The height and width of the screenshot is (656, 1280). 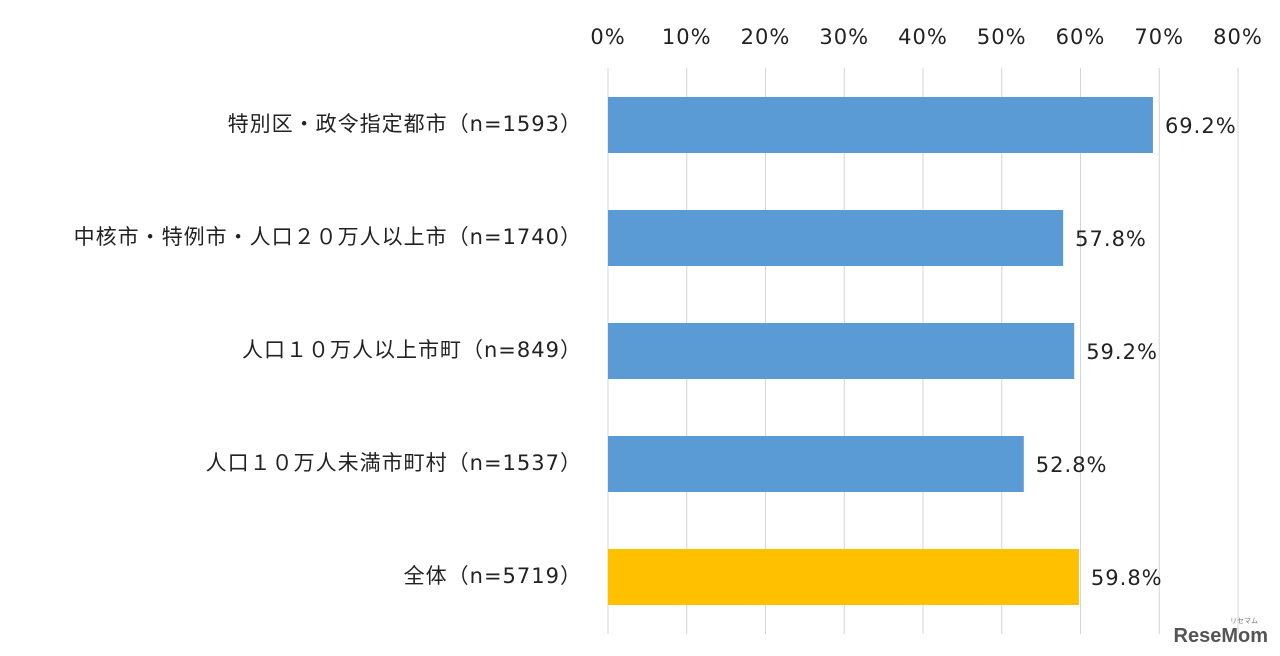 I want to click on x-tick-label: 50%, so click(x=1002, y=37).